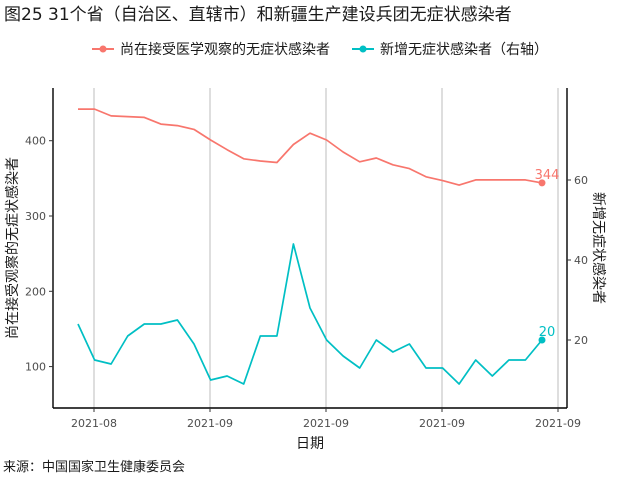  Describe the element at coordinates (35, 141) in the screenshot. I see `y-left-tick-label-3: 400` at that location.